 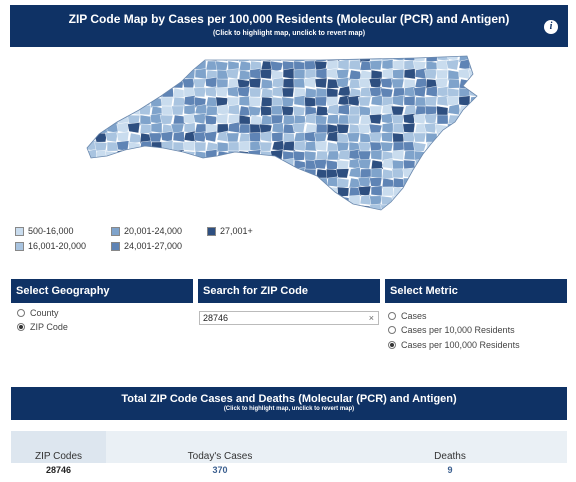 What do you see at coordinates (392, 316) in the screenshot?
I see `radio-cases` at bounding box center [392, 316].